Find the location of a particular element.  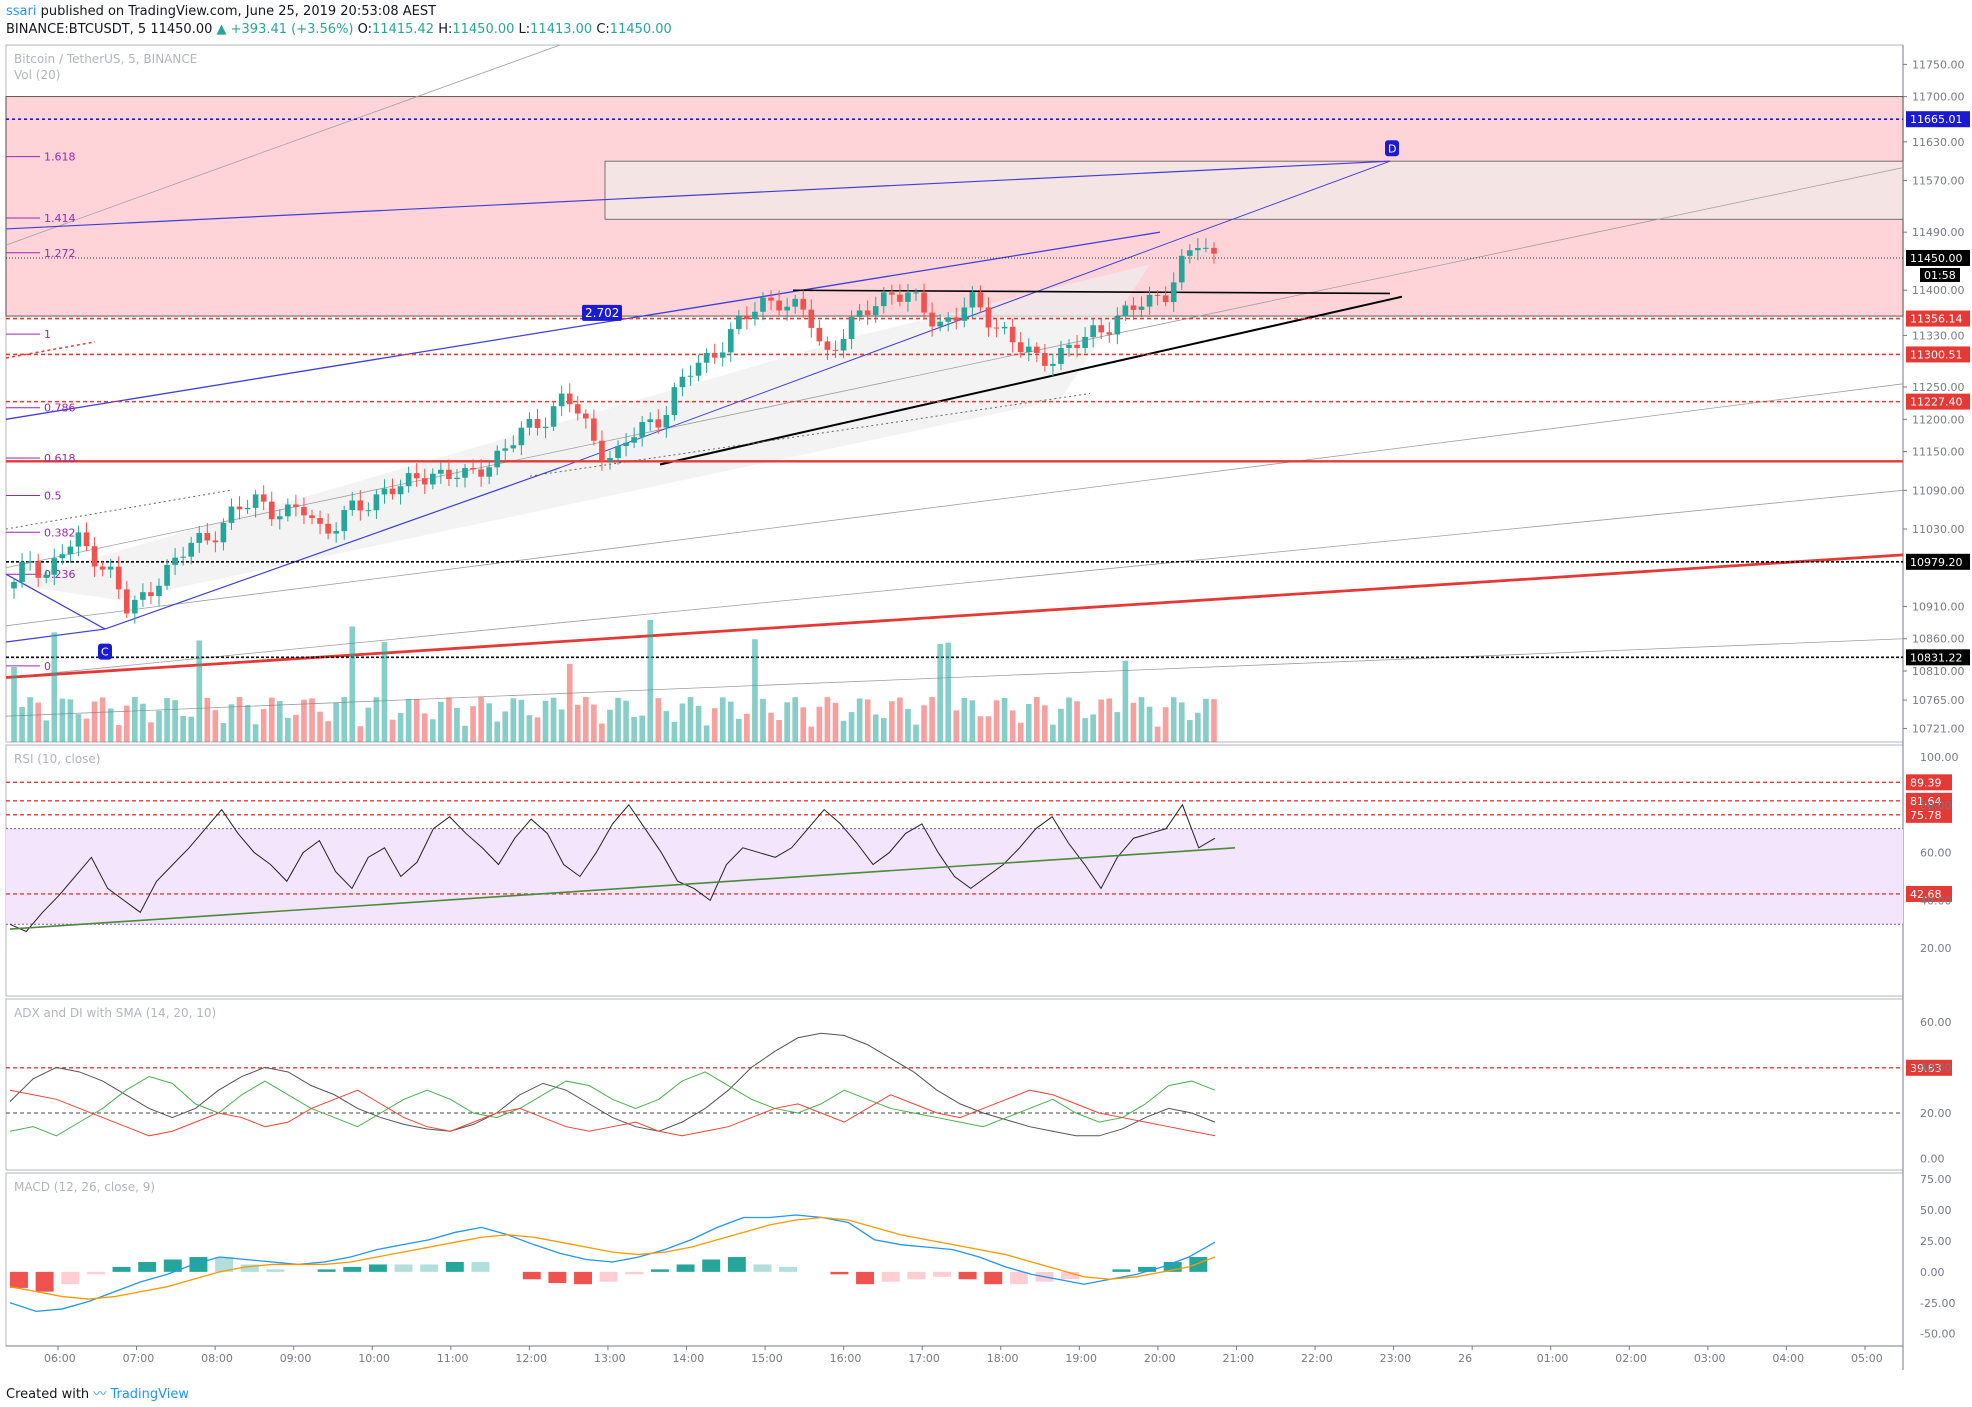

macd-tick-label: 25.00 is located at coordinates (1936, 1241).